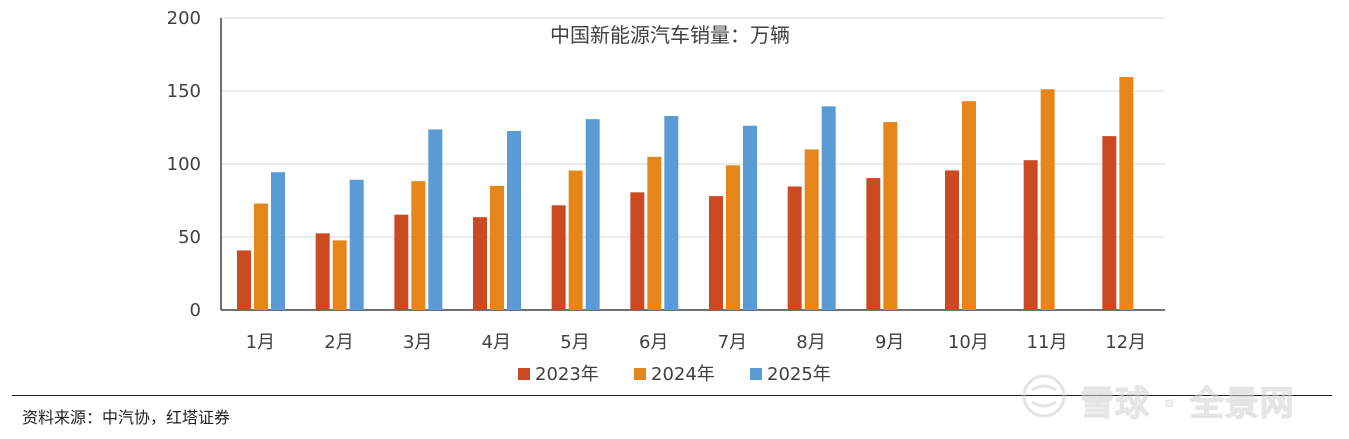  What do you see at coordinates (260, 342) in the screenshot?
I see `x-tick-label: 1月` at bounding box center [260, 342].